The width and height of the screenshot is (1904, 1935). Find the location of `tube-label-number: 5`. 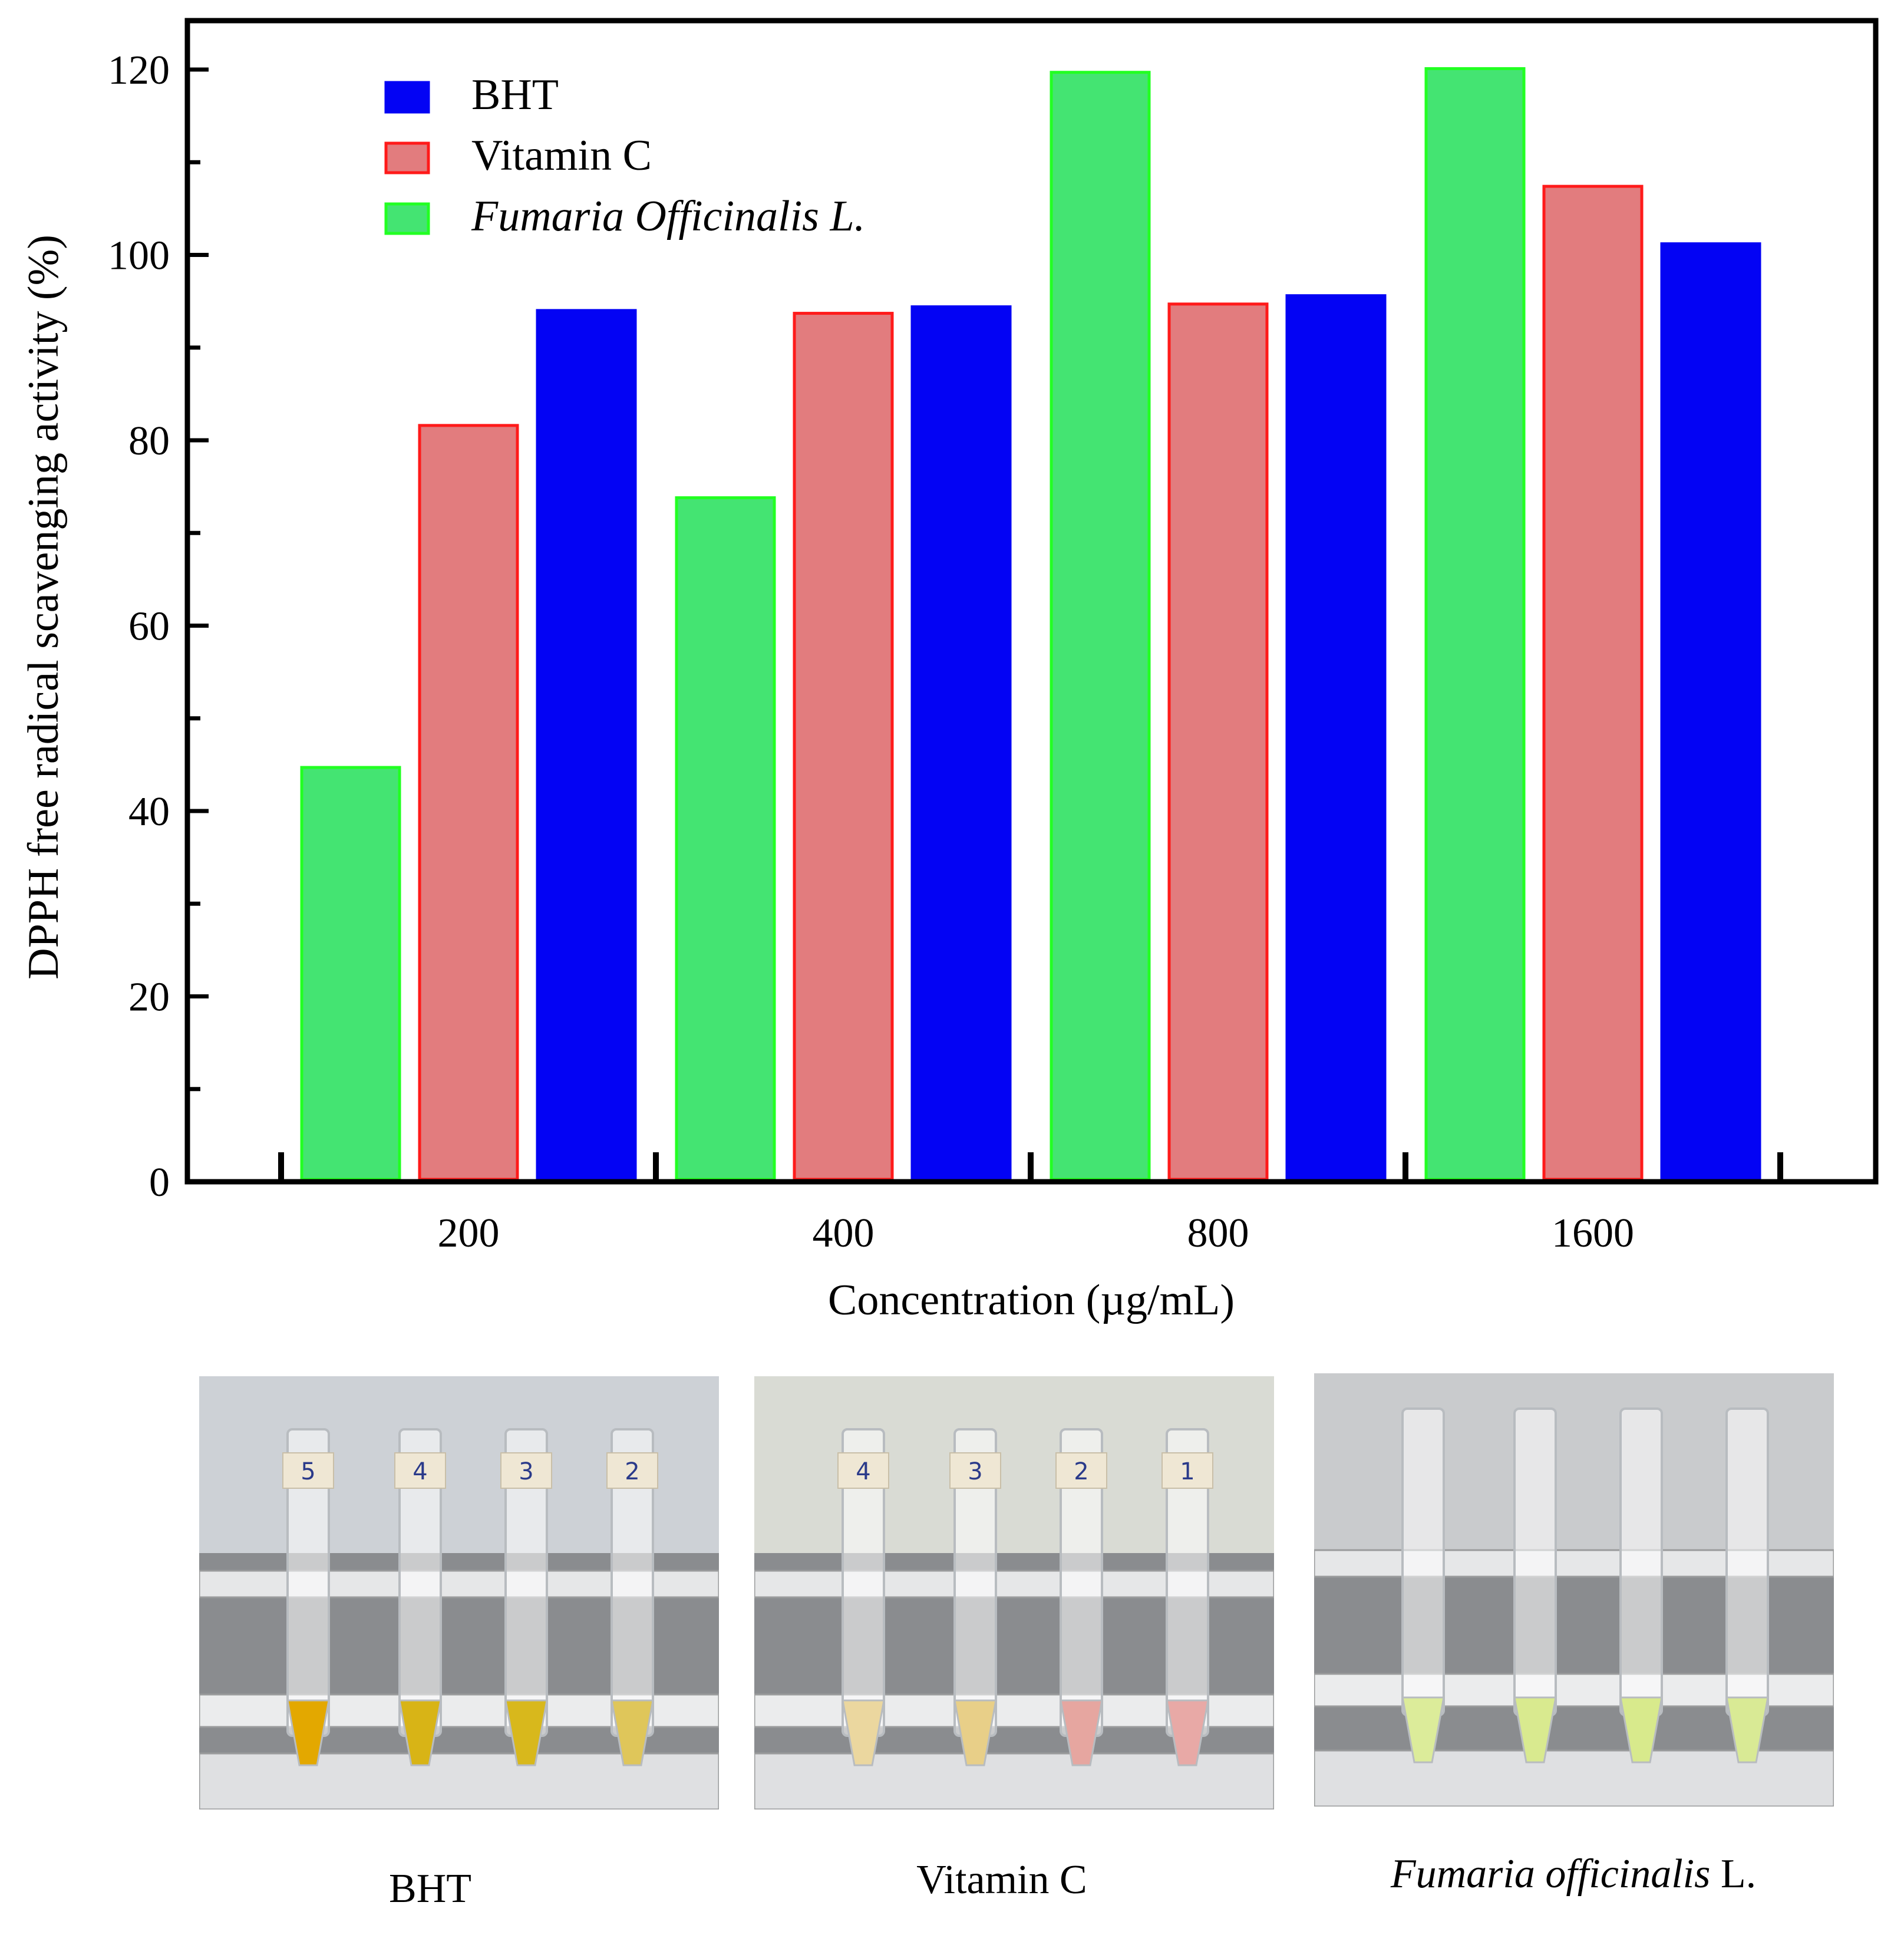

tube-label-number: 5 is located at coordinates (308, 1471).